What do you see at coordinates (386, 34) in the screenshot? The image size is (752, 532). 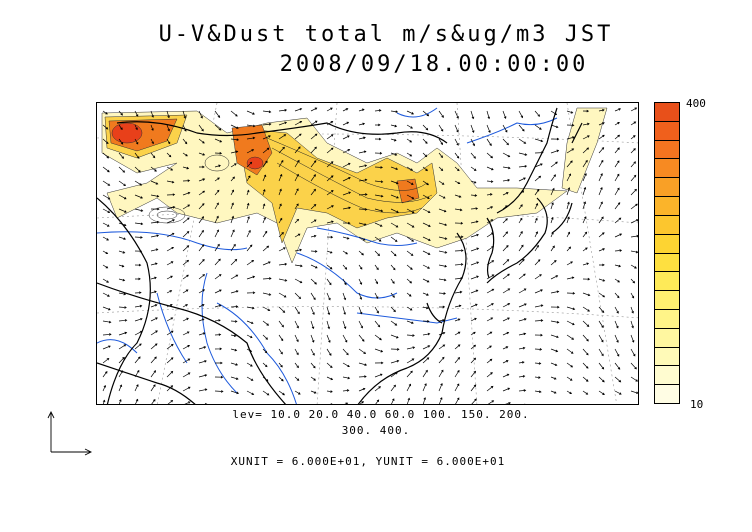 I see `chart-title: U-V&Dust total m/s&ug/m3 JST` at bounding box center [386, 34].